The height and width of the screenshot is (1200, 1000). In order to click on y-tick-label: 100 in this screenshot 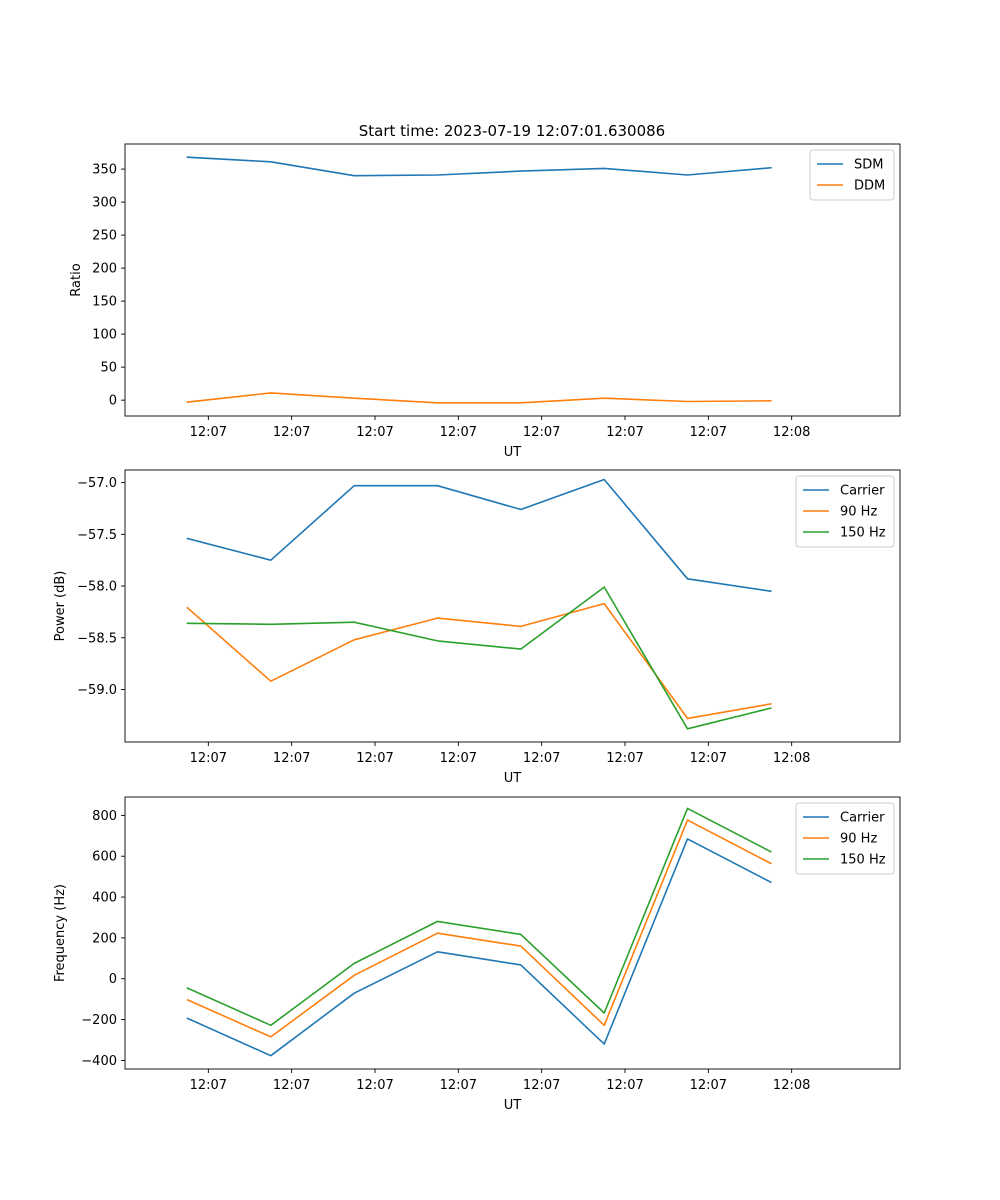, I will do `click(104, 335)`.